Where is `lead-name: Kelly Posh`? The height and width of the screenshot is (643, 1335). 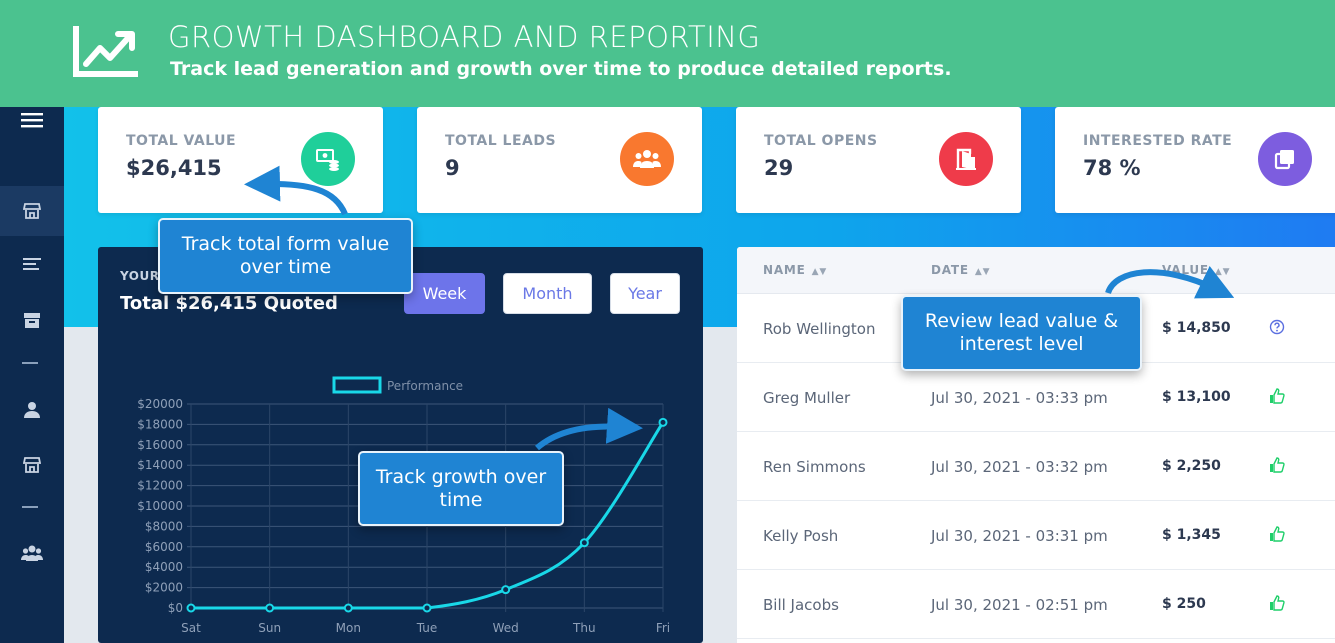 lead-name: Kelly Posh is located at coordinates (801, 536).